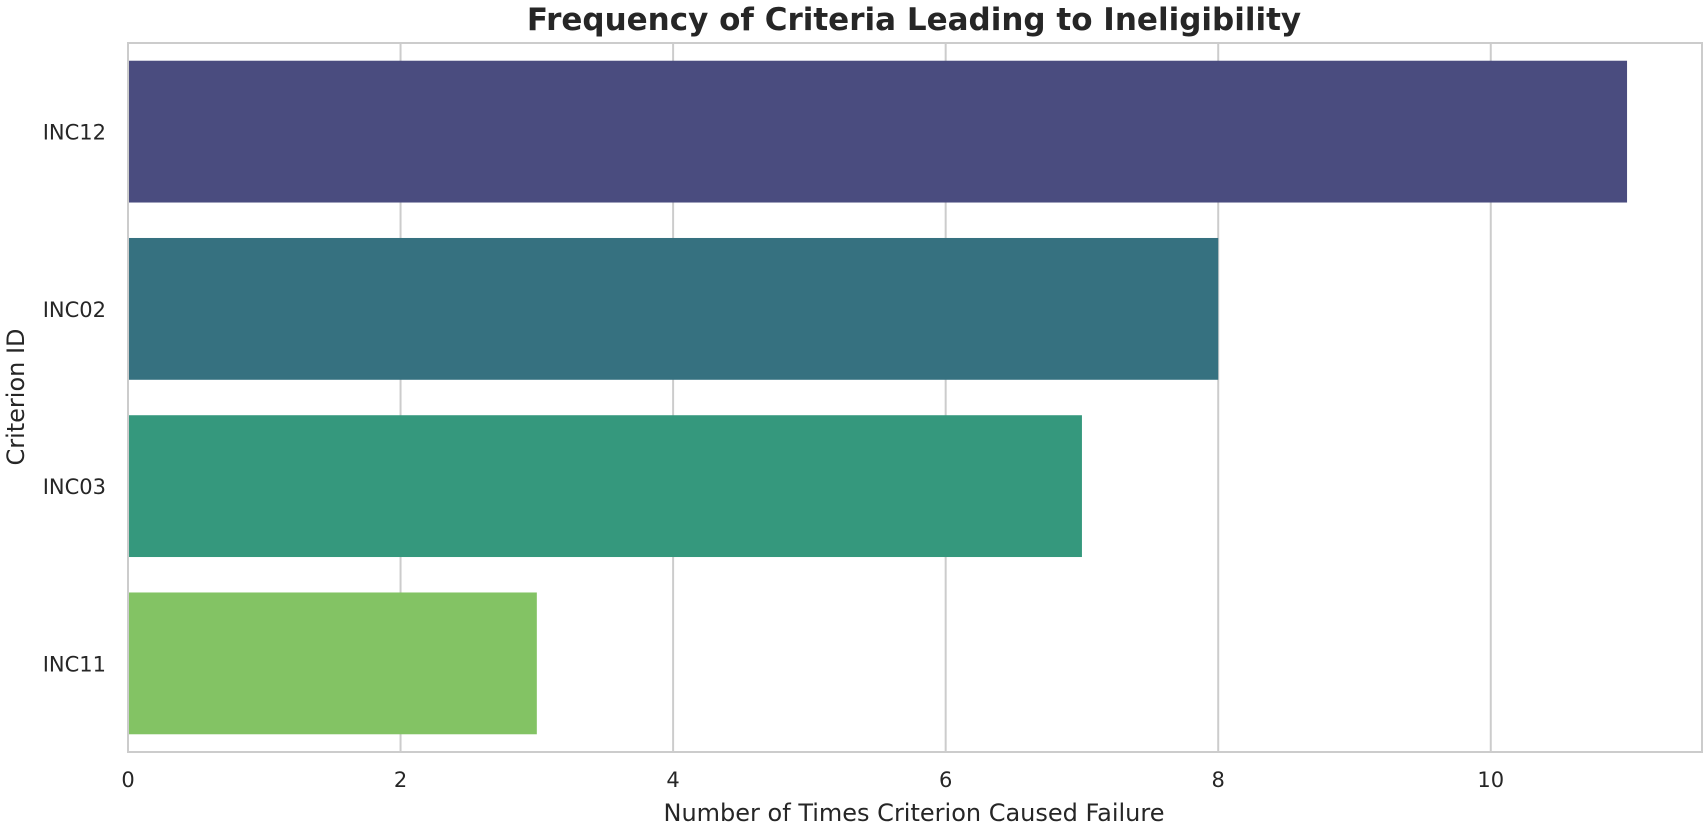 The image size is (1707, 831). I want to click on y-tick-label: INC12, so click(74, 133).